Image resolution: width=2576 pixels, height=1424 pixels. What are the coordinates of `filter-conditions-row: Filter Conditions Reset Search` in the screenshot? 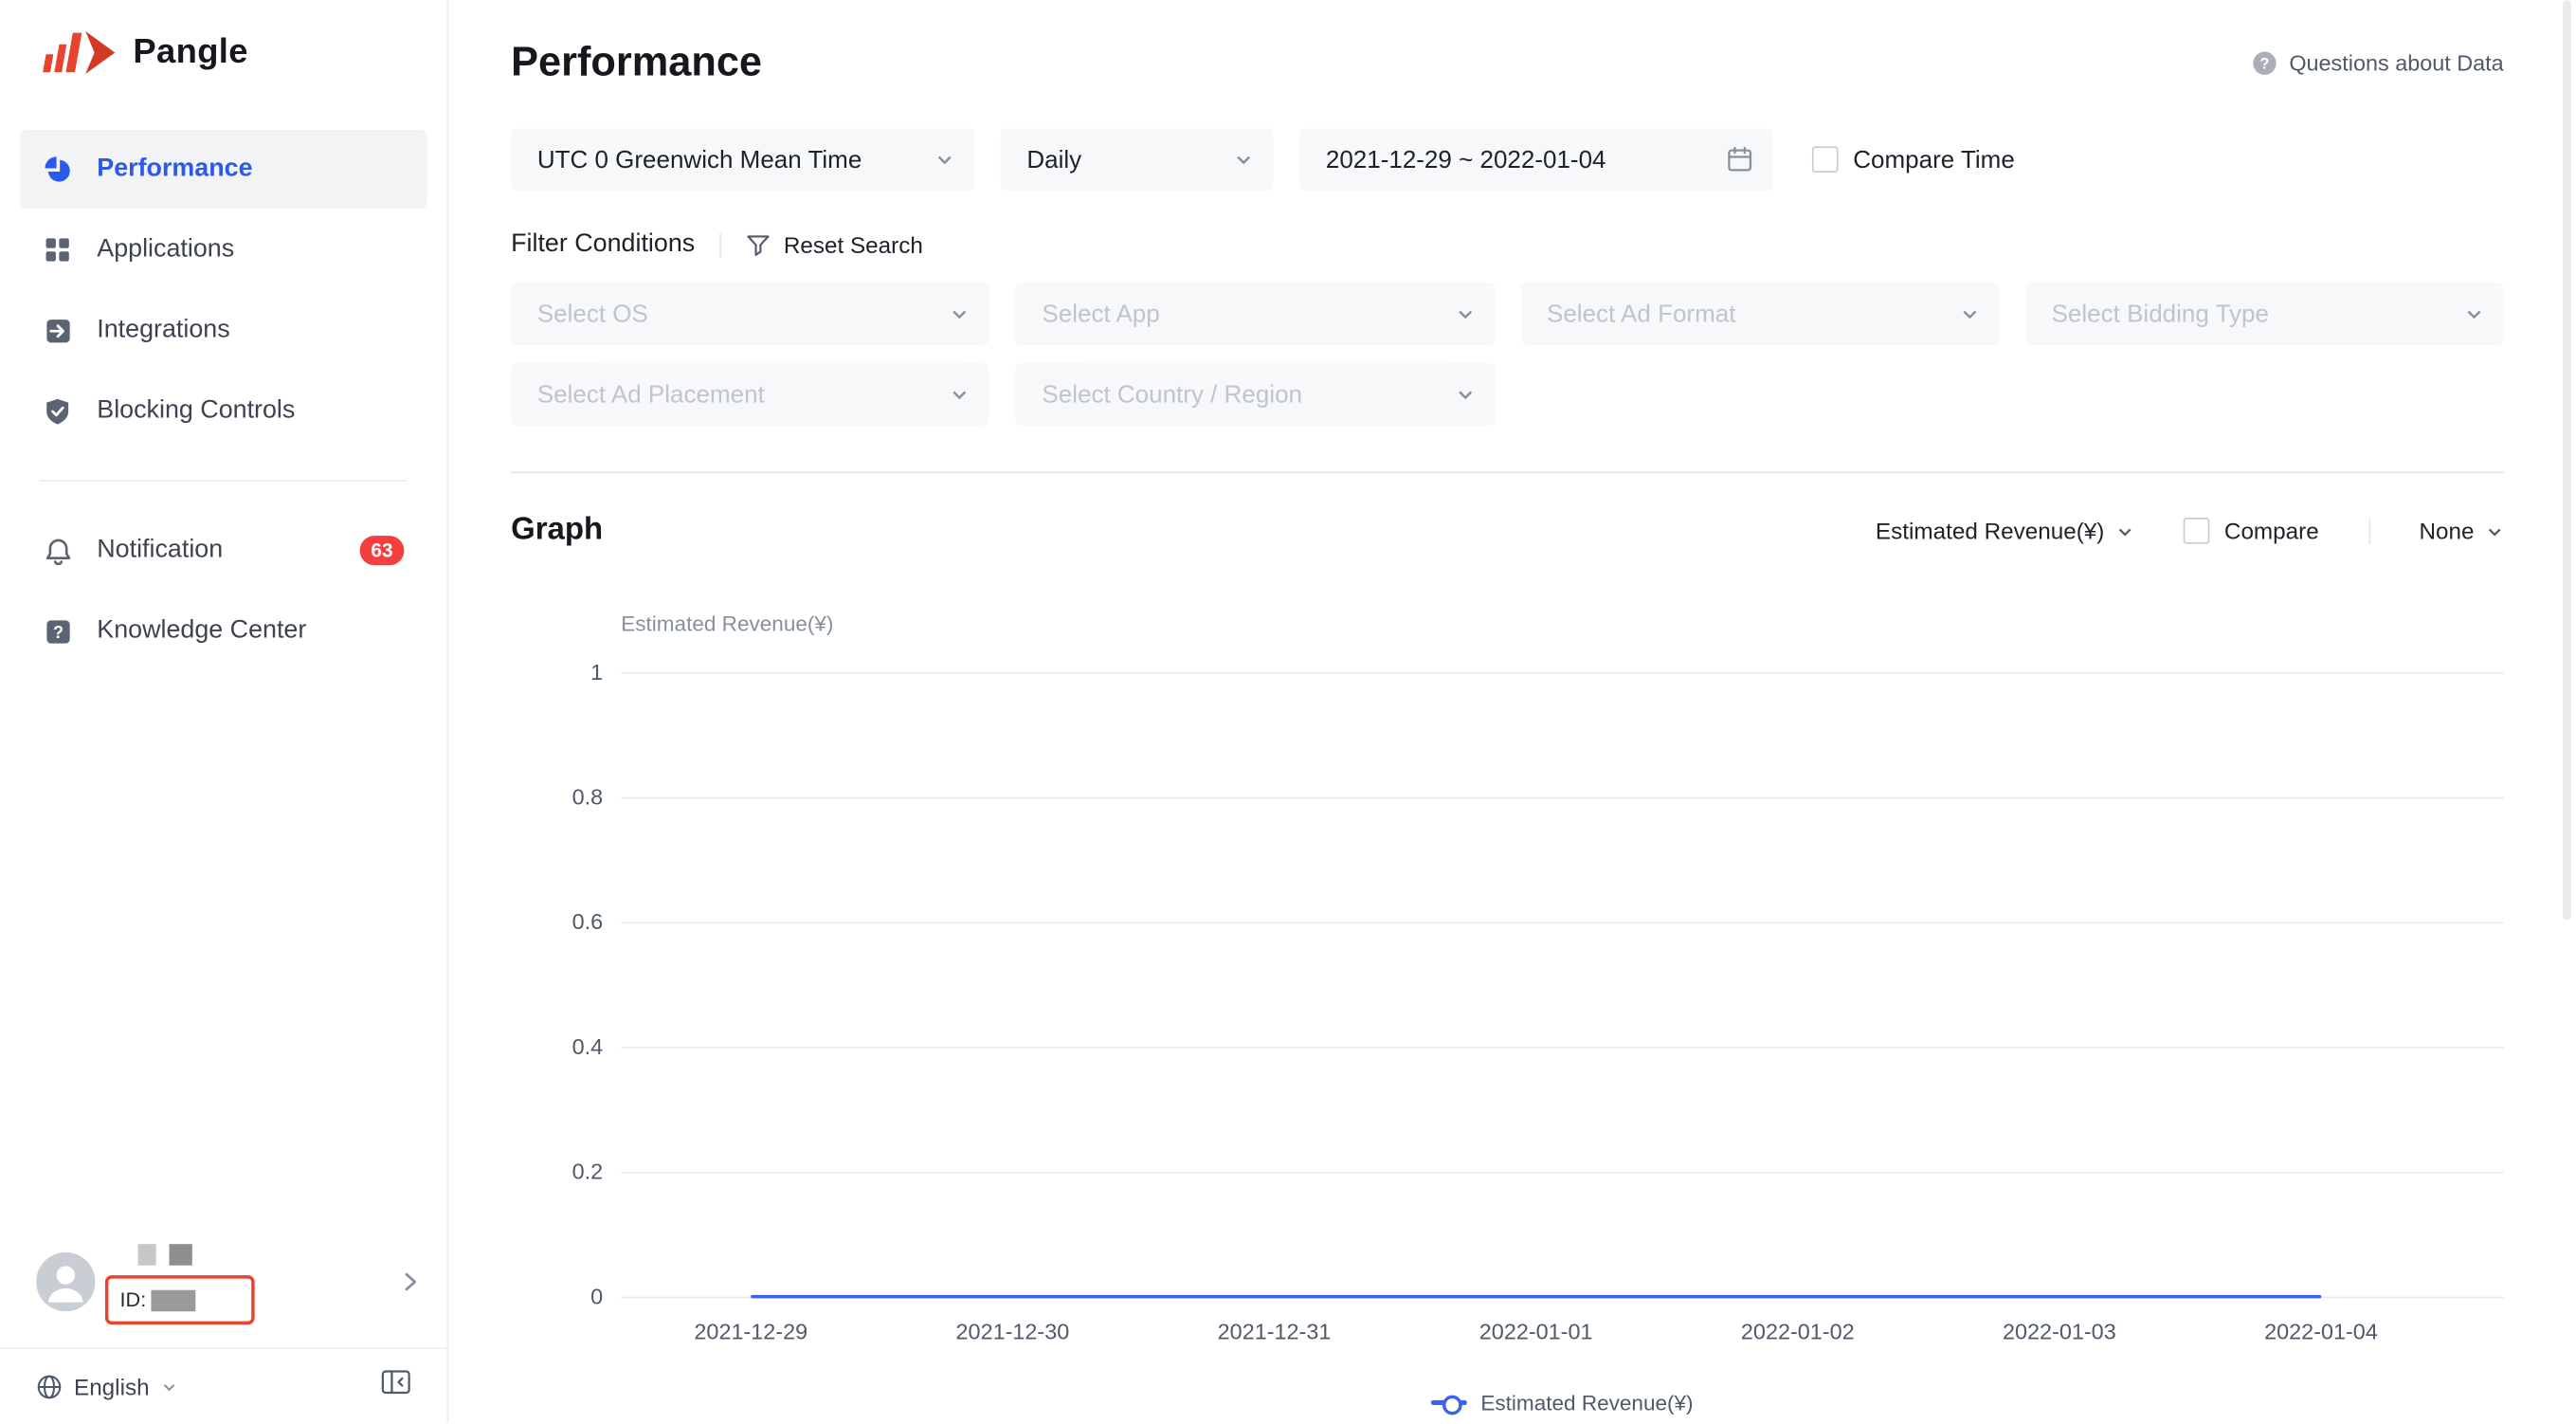 It's located at (1507, 245).